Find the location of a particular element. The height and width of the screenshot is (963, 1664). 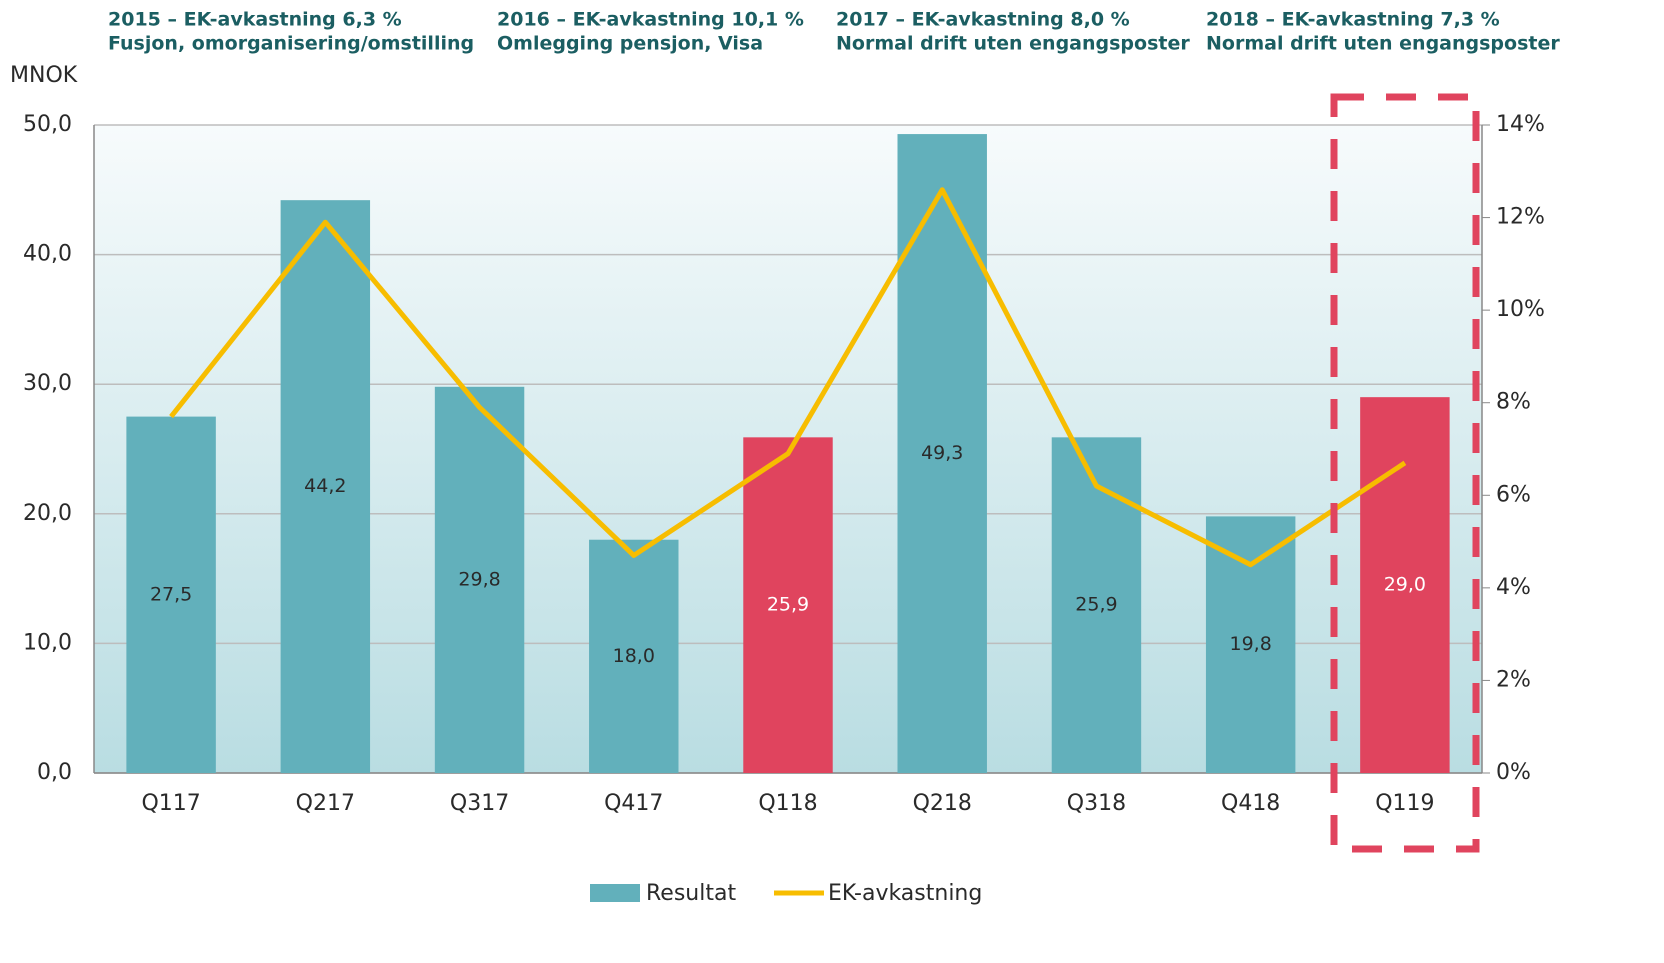

y2-tick-label: 6% is located at coordinates (1513, 494).